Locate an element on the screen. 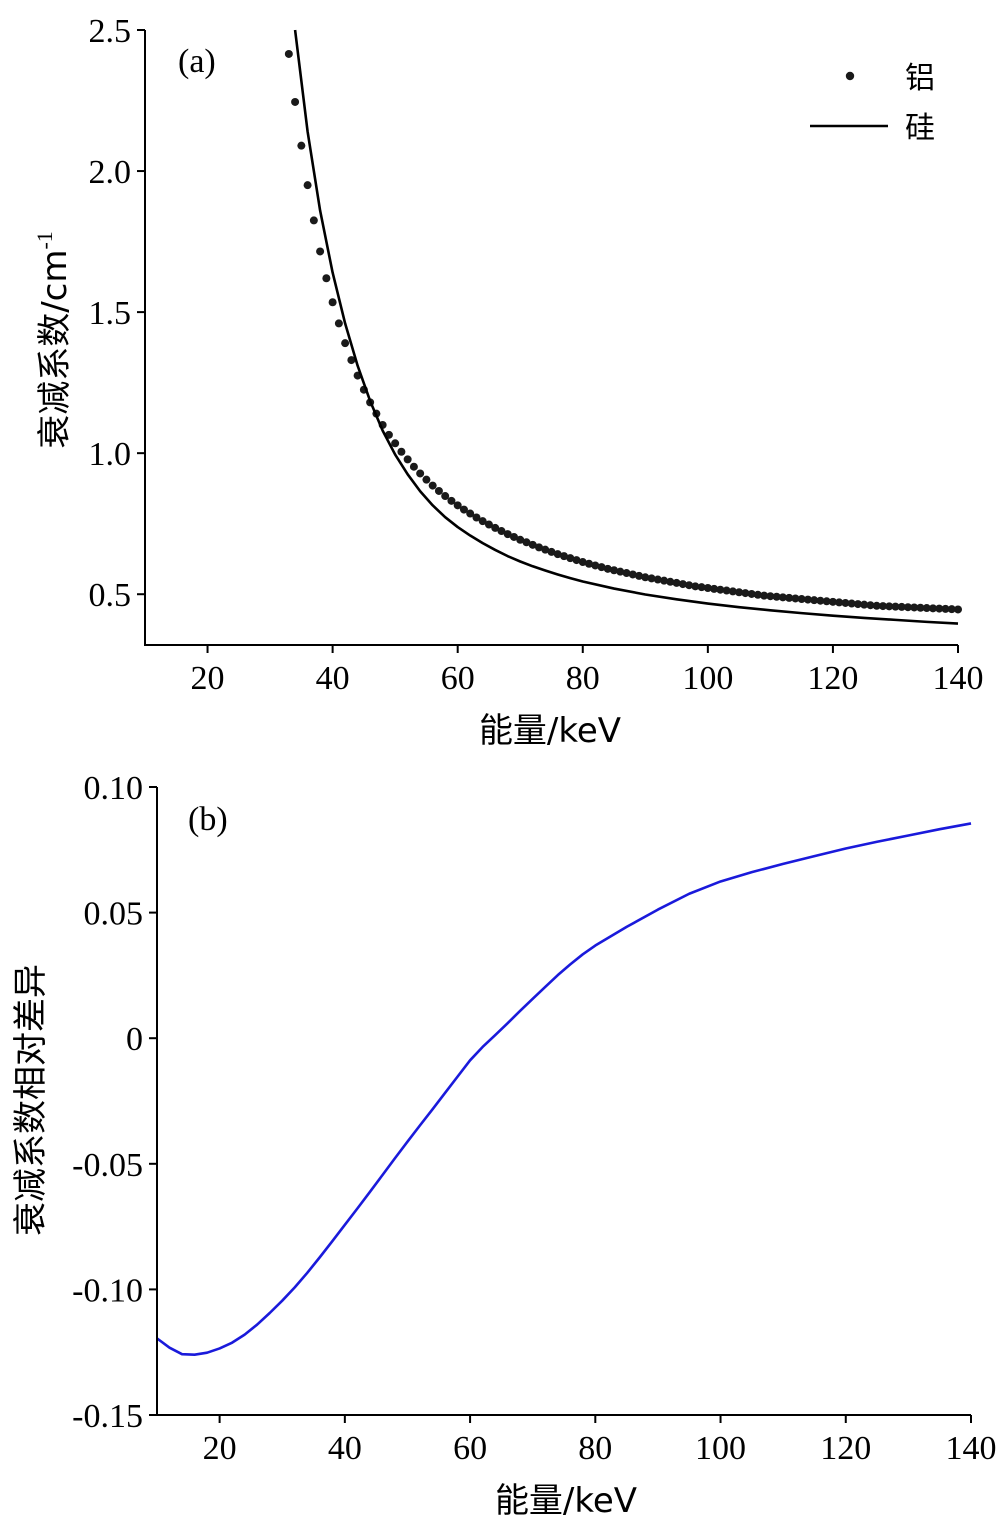 The height and width of the screenshot is (1527, 1000). y-tick-label: 1.5 is located at coordinates (110, 313).